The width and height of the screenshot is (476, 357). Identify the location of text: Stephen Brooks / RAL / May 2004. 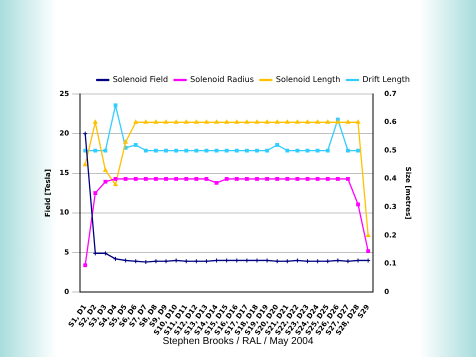
(238, 341).